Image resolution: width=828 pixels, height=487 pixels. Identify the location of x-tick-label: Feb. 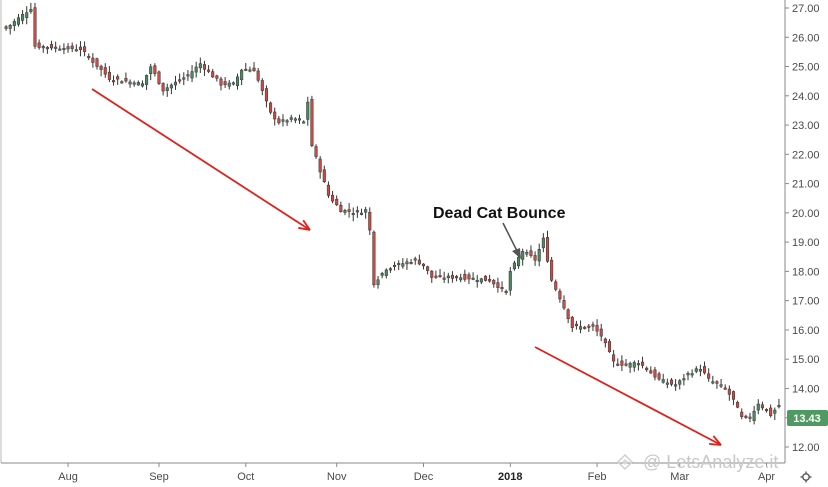
(597, 477).